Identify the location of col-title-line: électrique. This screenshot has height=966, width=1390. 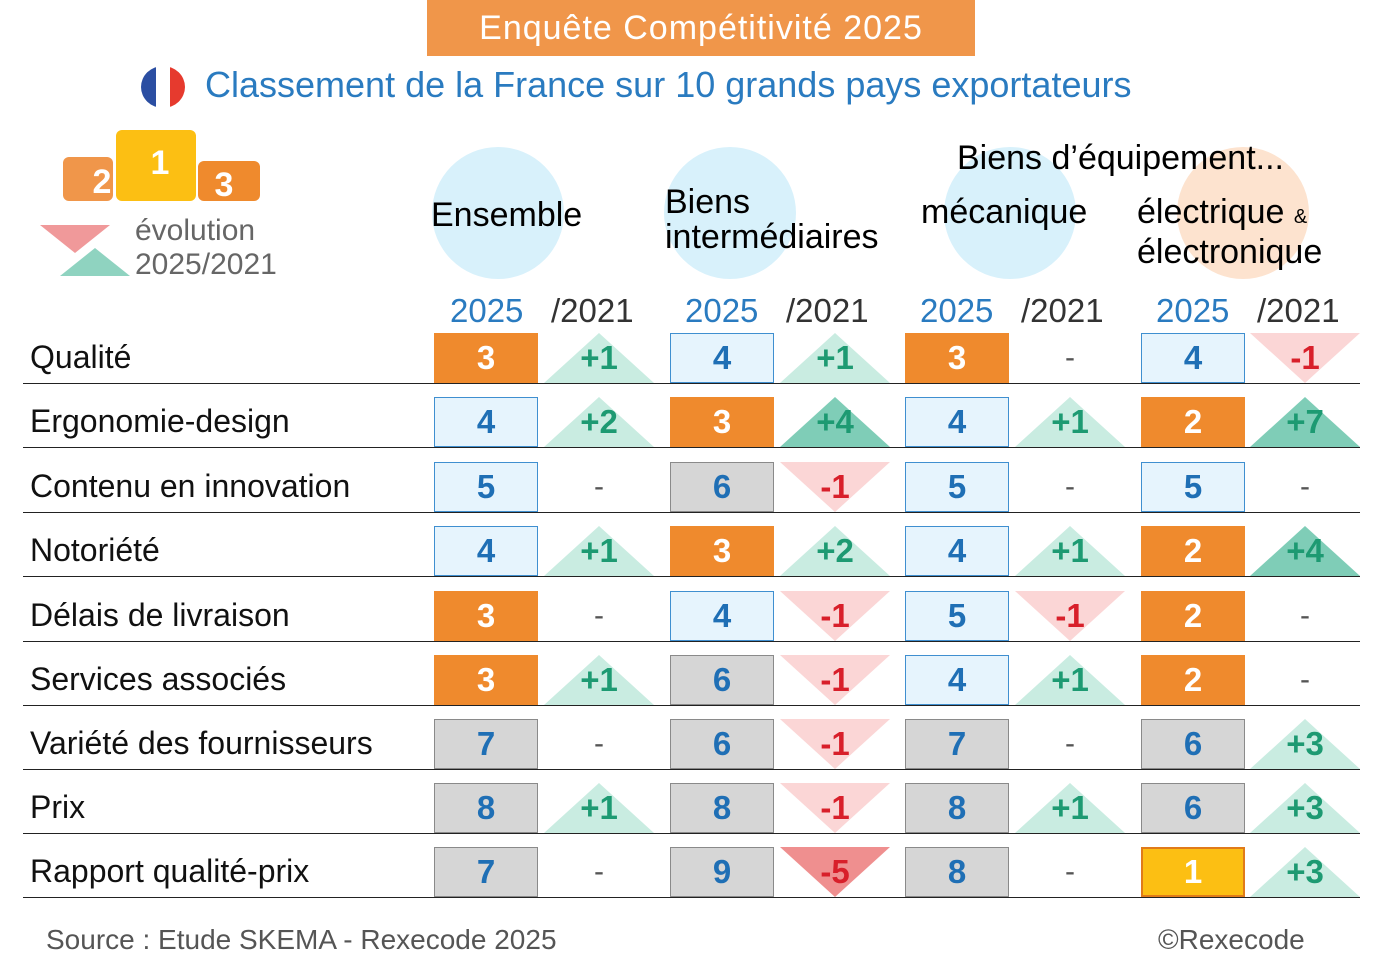
(1211, 212).